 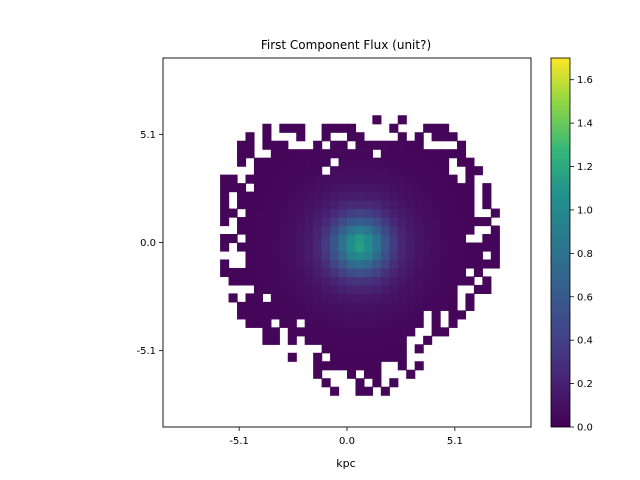 I want to click on x-axis-label: kpc, so click(x=345, y=463).